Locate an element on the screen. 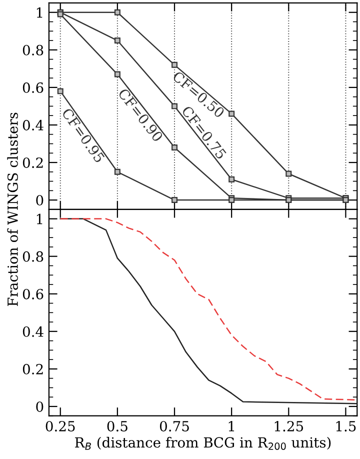 Image resolution: width=360 pixels, height=459 pixels. x-tick-label: 1 is located at coordinates (231, 426).